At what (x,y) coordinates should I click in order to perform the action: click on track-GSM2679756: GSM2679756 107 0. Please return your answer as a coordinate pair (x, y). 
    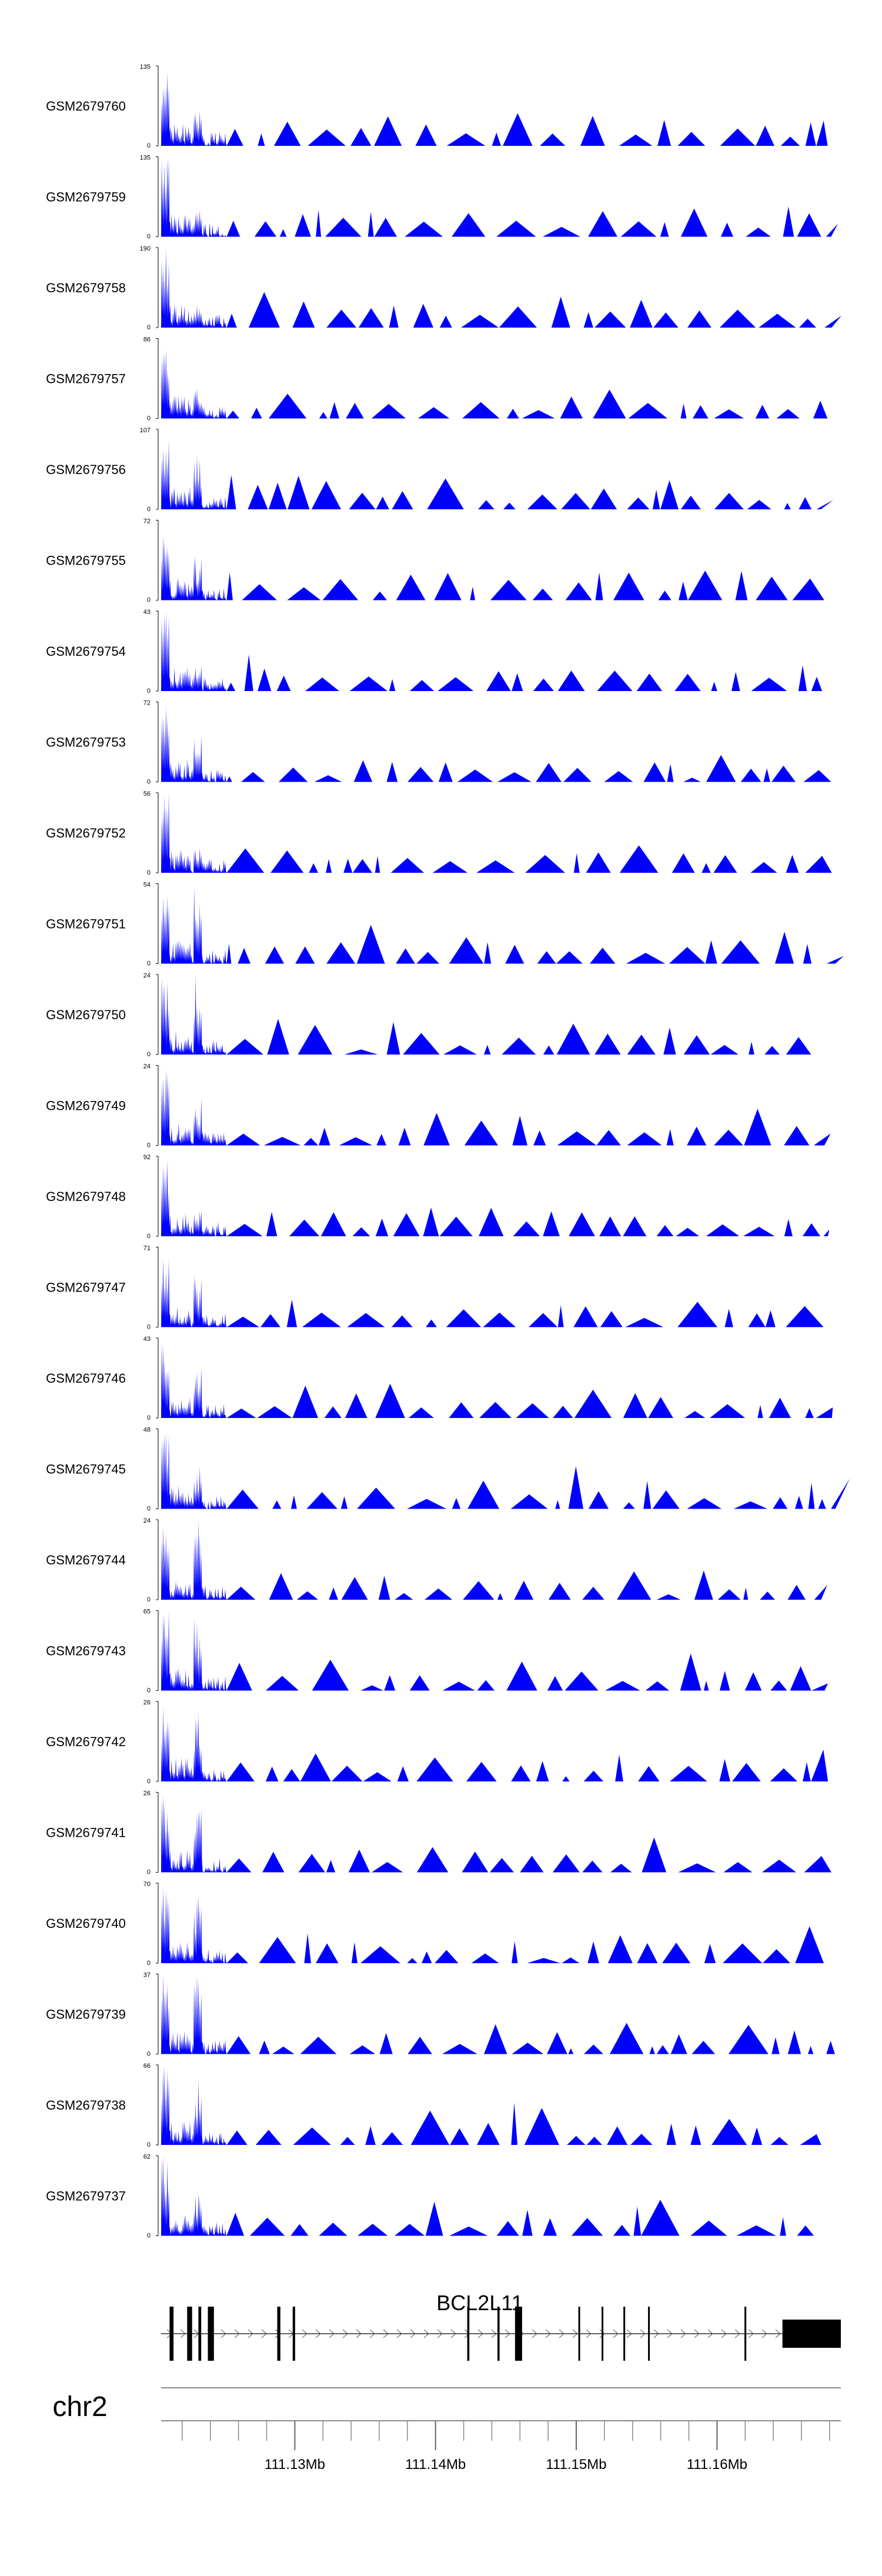
    Looking at the image, I should click on (440, 470).